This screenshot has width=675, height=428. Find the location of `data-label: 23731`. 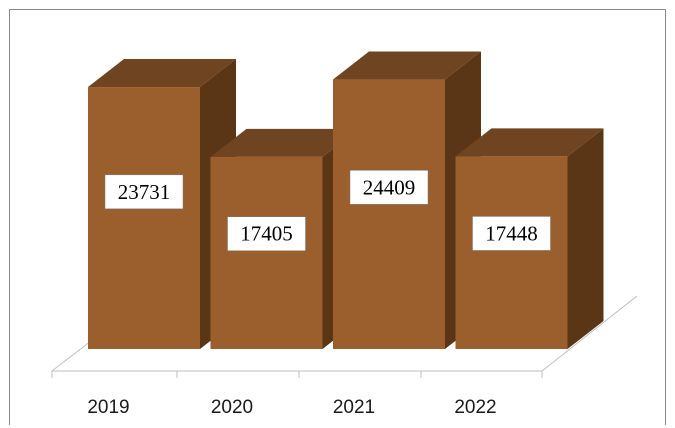

data-label: 23731 is located at coordinates (144, 192).